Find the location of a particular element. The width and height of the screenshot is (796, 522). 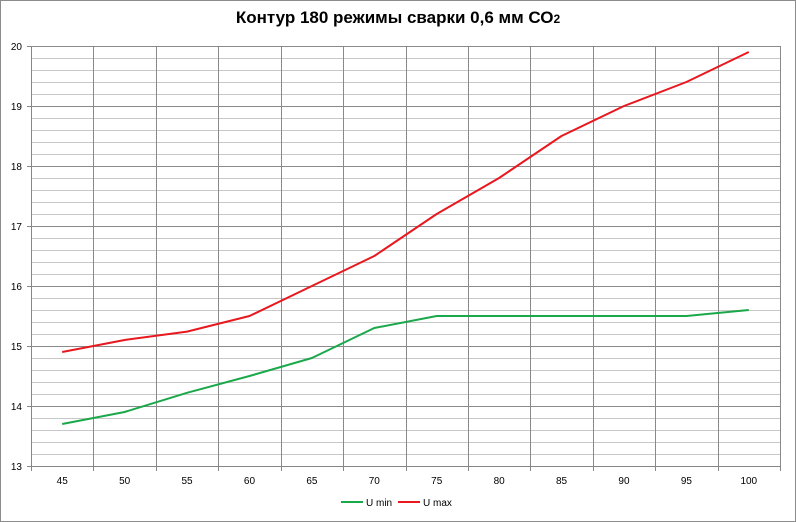

chart-title: Контур 180 режимы сварки 0,6 мм СО2 is located at coordinates (398, 18).